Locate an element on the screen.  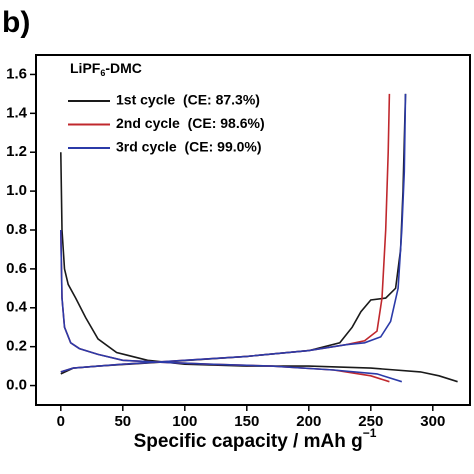
legend-title-suffix: -DMC is located at coordinates (123, 68).